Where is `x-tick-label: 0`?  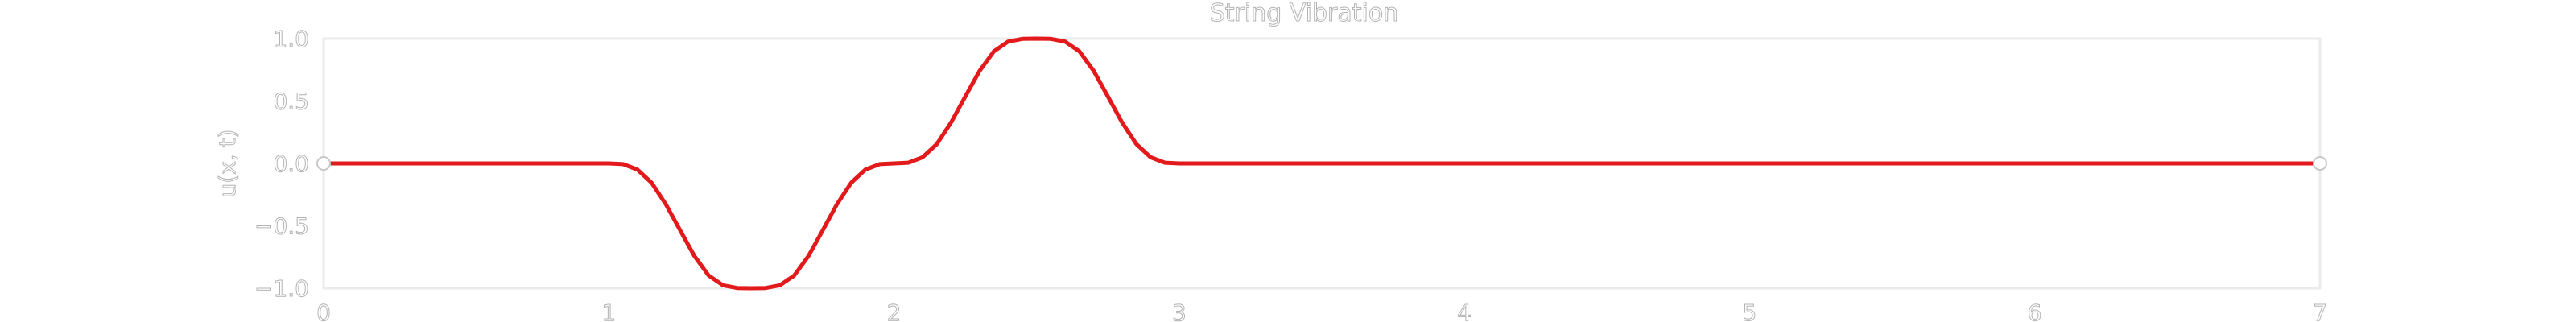
x-tick-label: 0 is located at coordinates (323, 310).